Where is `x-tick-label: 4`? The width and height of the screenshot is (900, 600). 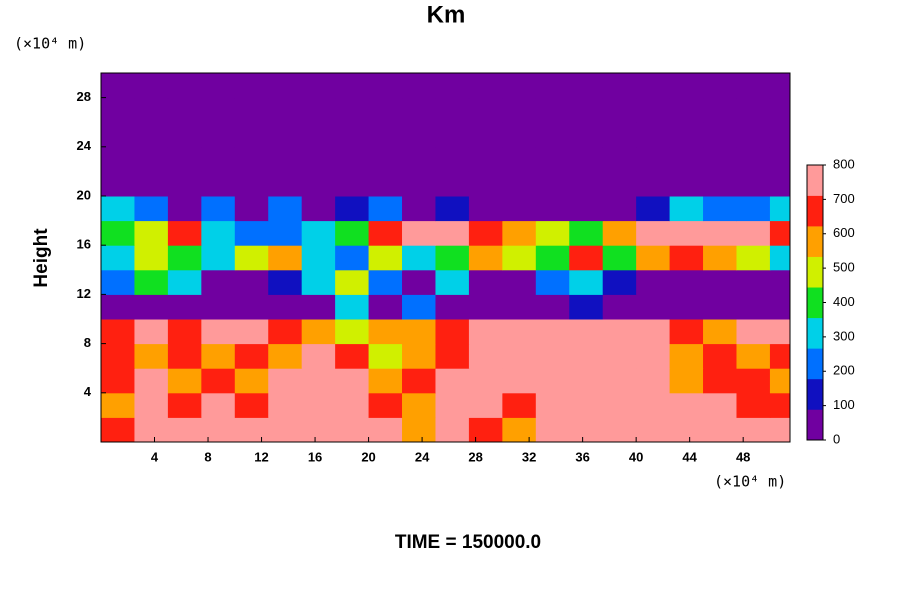 x-tick-label: 4 is located at coordinates (155, 456).